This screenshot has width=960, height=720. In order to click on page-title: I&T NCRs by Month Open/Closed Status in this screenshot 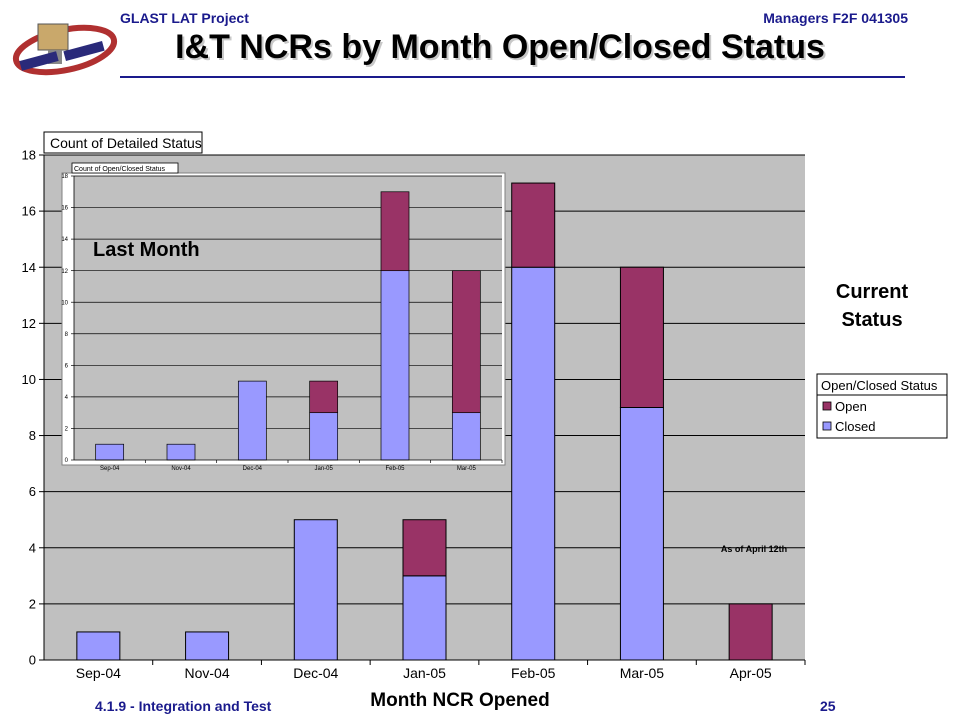, I will do `click(500, 47)`.